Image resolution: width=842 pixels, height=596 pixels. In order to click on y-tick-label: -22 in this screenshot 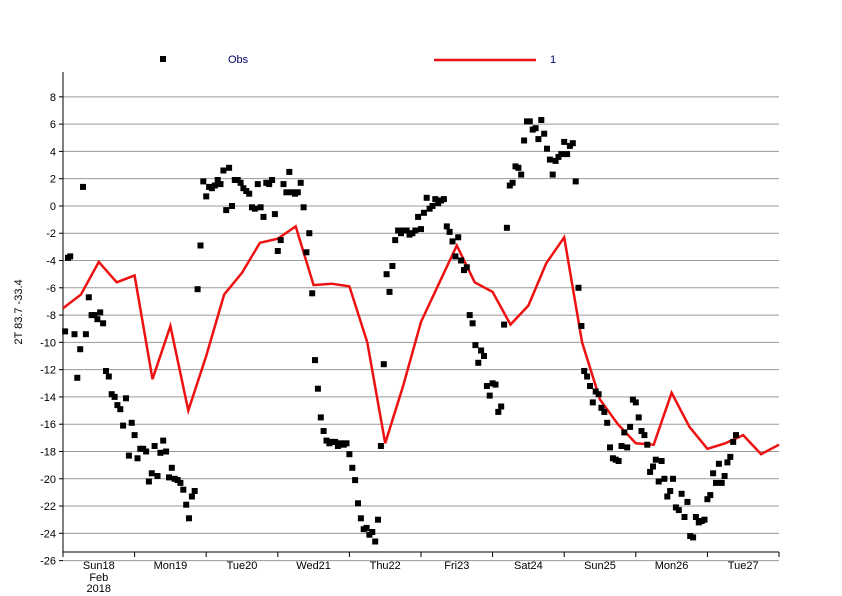, I will do `click(48, 507)`.